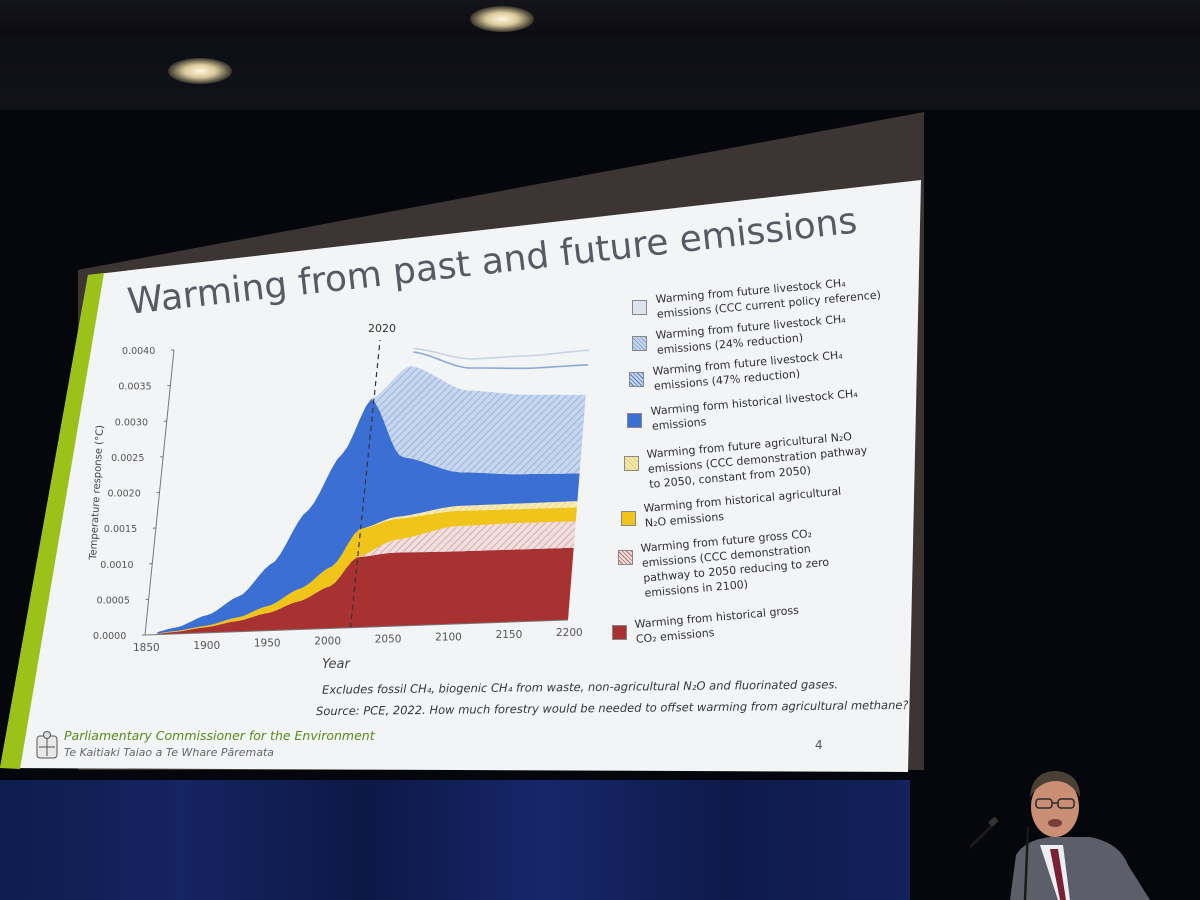 The height and width of the screenshot is (900, 1200). What do you see at coordinates (116, 565) in the screenshot?
I see `y-tick-label: 0.0010` at bounding box center [116, 565].